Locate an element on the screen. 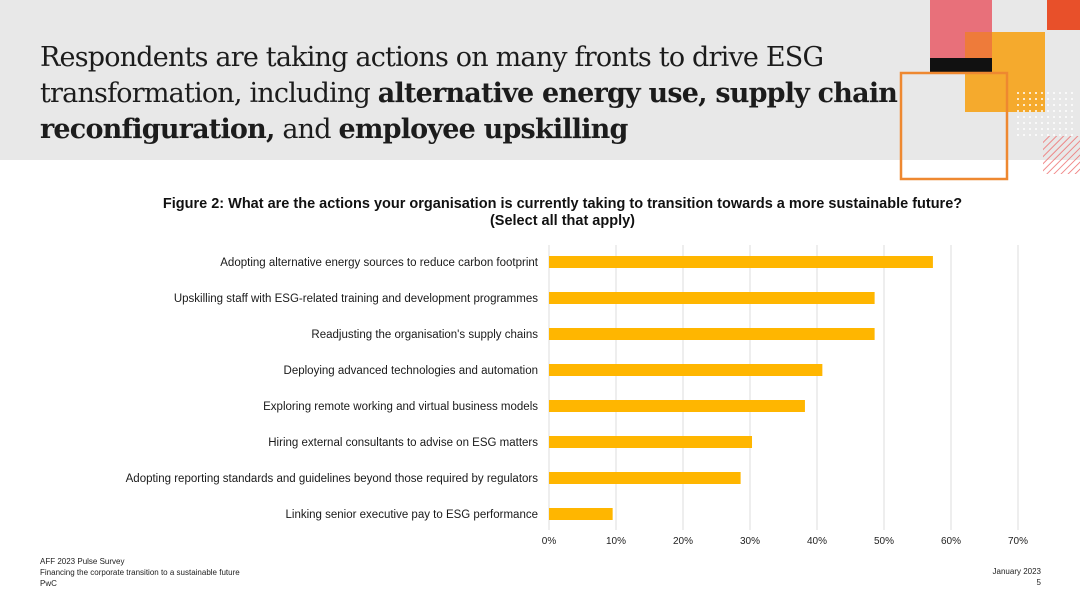 The image size is (1080, 607). x-tick-label: 10% is located at coordinates (616, 541).